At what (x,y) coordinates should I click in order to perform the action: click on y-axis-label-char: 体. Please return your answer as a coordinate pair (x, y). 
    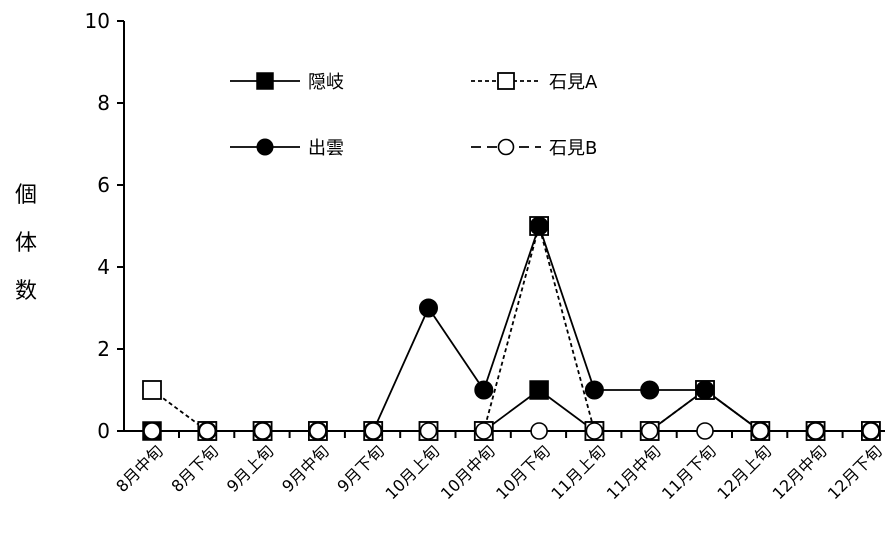
    Looking at the image, I should click on (26, 243).